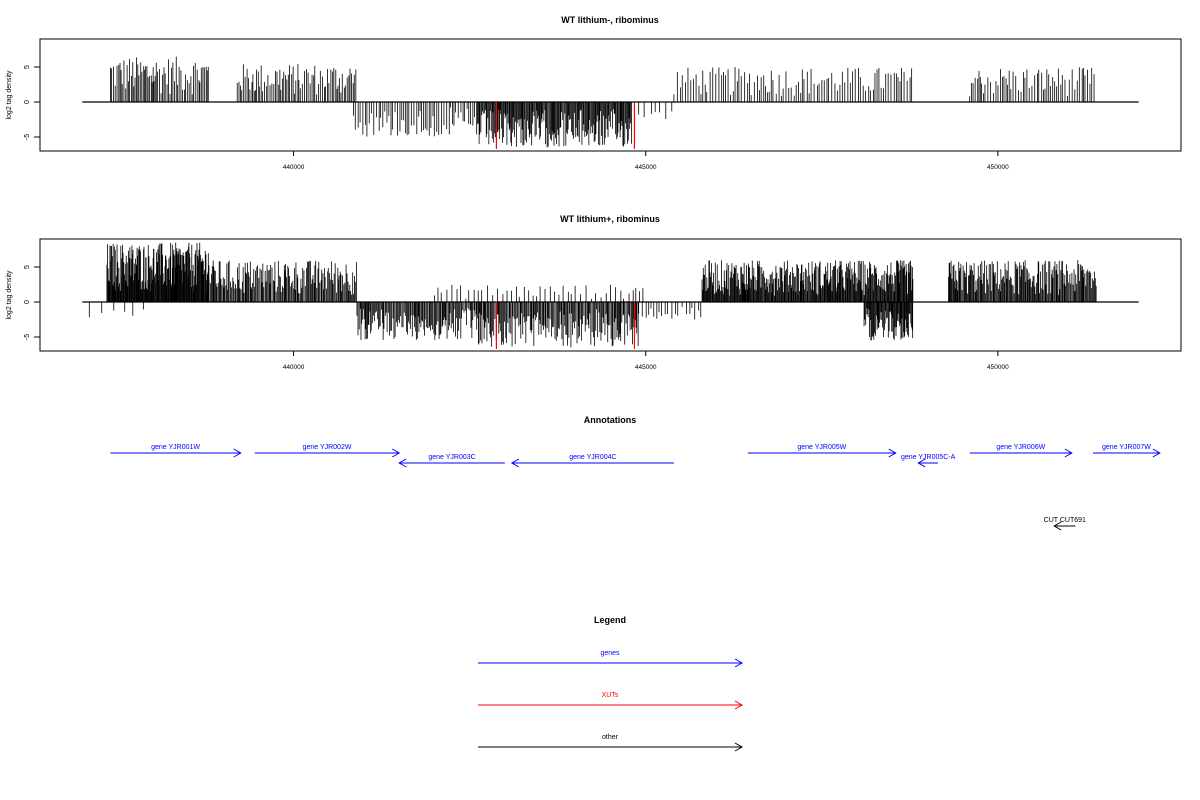 The image size is (1200, 800). What do you see at coordinates (610, 653) in the screenshot?
I see `legend-label: genes` at bounding box center [610, 653].